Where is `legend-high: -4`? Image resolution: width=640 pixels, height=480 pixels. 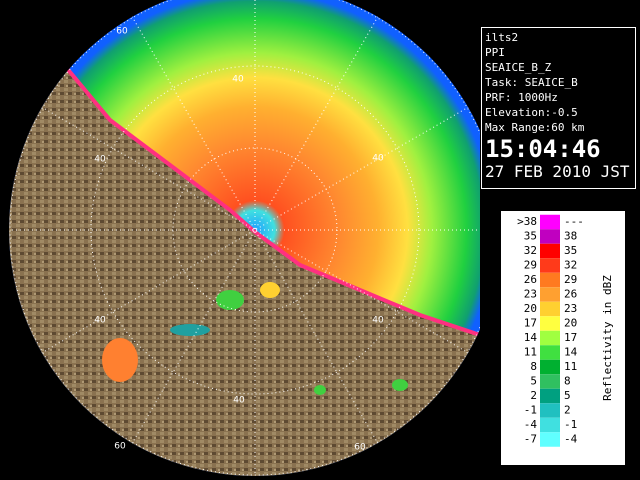
legend-high: -4 is located at coordinates (571, 439).